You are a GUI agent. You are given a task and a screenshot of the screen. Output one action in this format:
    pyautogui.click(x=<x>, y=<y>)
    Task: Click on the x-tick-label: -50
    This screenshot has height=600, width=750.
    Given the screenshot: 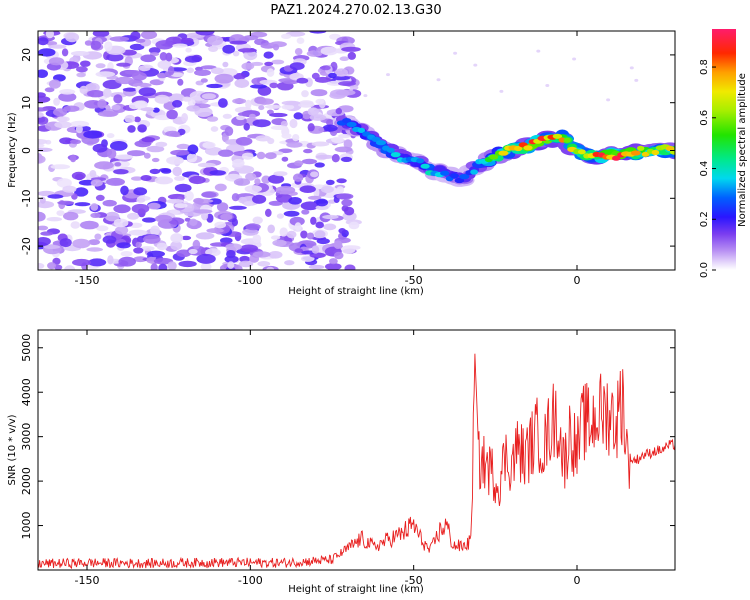 What is the action you would take?
    pyautogui.click(x=414, y=580)
    